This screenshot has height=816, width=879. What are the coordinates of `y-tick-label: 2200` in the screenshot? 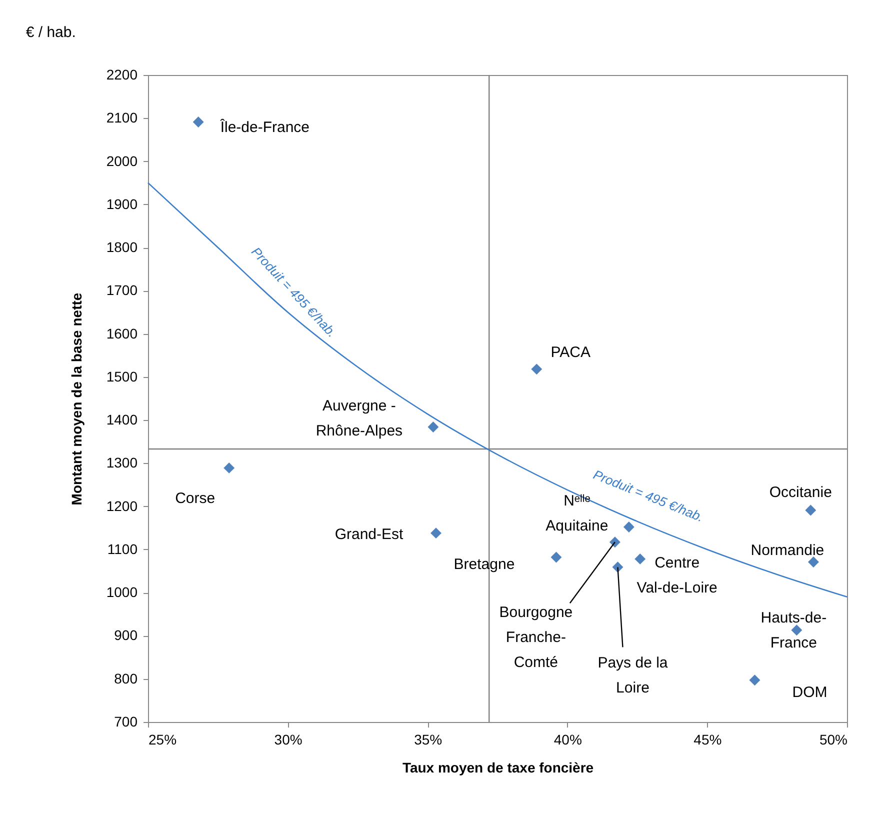 It's located at (122, 74).